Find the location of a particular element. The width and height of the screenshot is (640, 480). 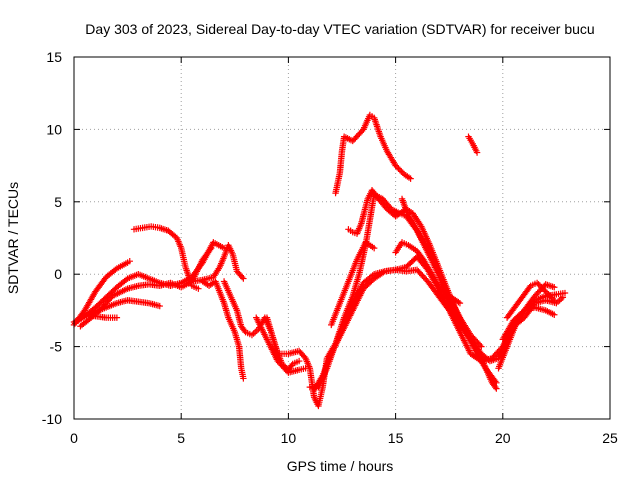

x-tick-label: 5 is located at coordinates (181, 438).